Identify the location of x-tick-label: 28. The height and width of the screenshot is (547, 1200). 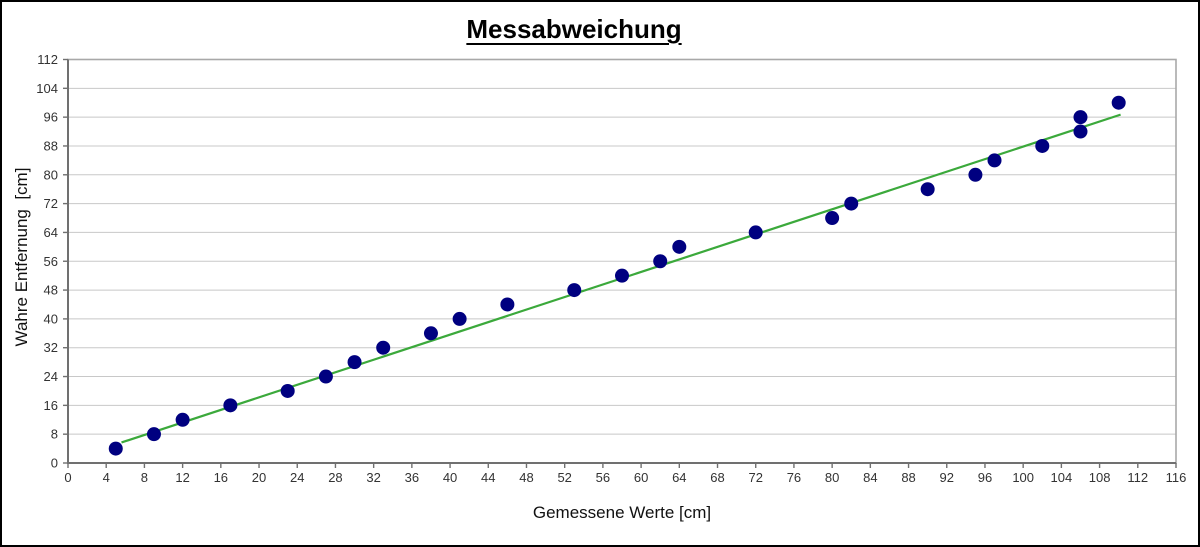
(335, 477).